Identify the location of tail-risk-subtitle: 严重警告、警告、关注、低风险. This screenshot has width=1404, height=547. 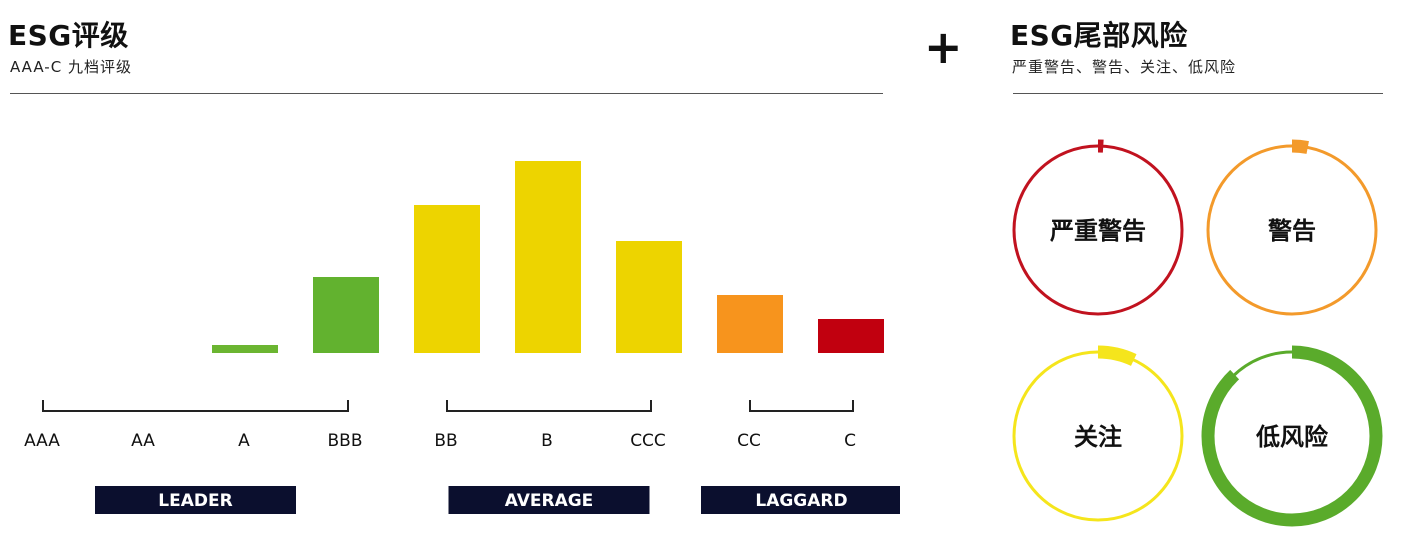
(1124, 67).